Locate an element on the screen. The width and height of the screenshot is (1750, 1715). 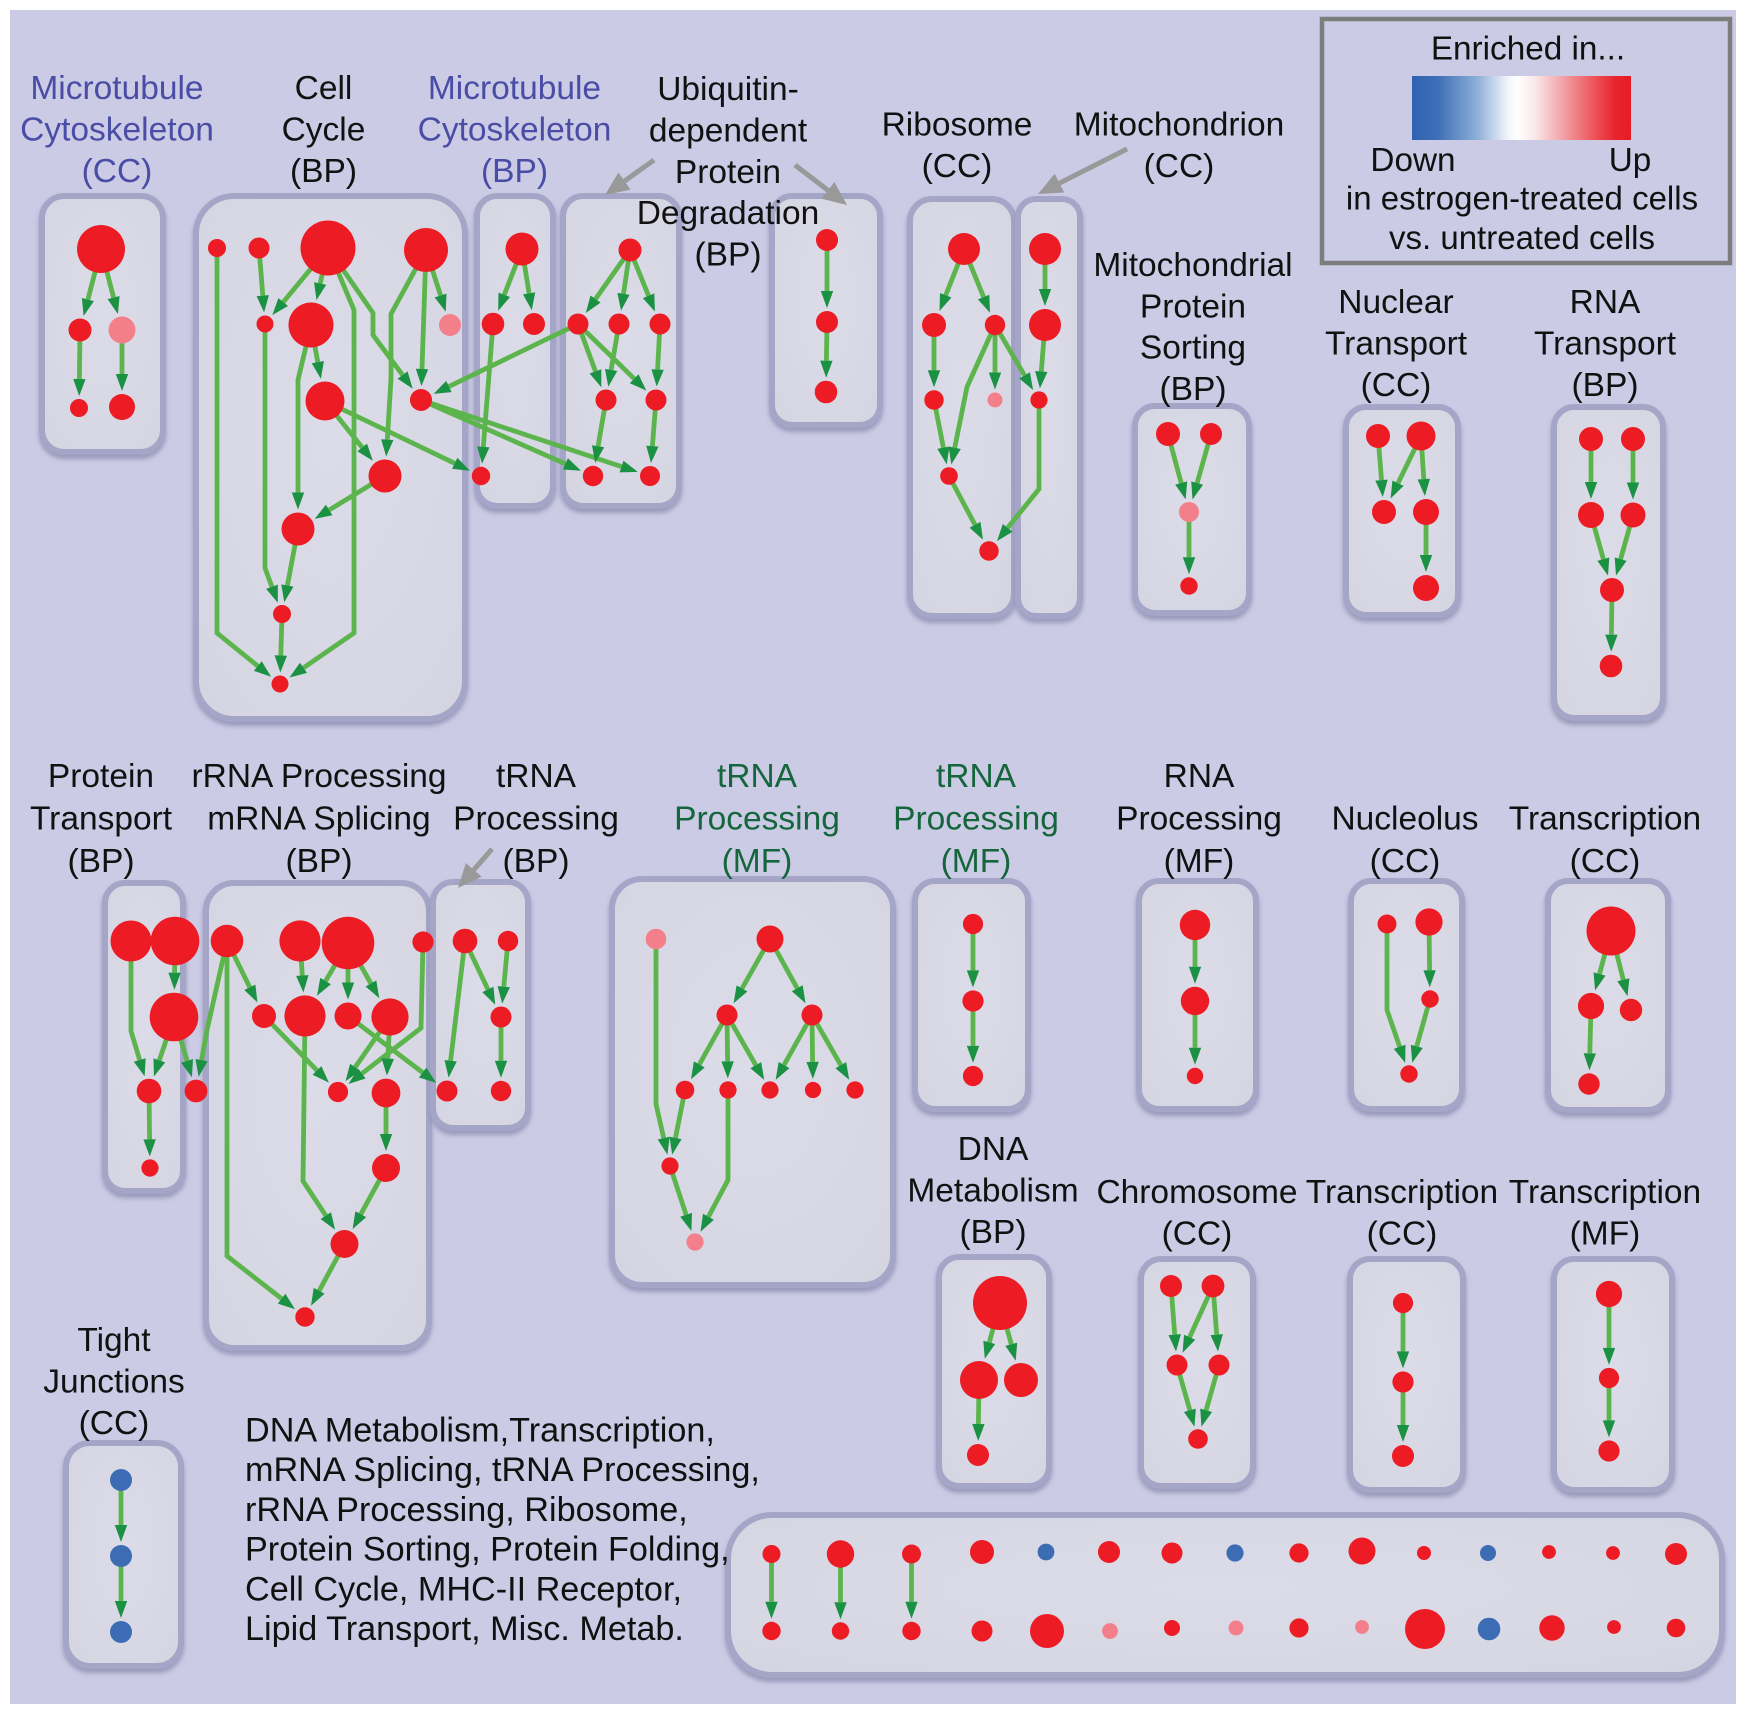
svg-text: DNA is located at coordinates (993, 1149).